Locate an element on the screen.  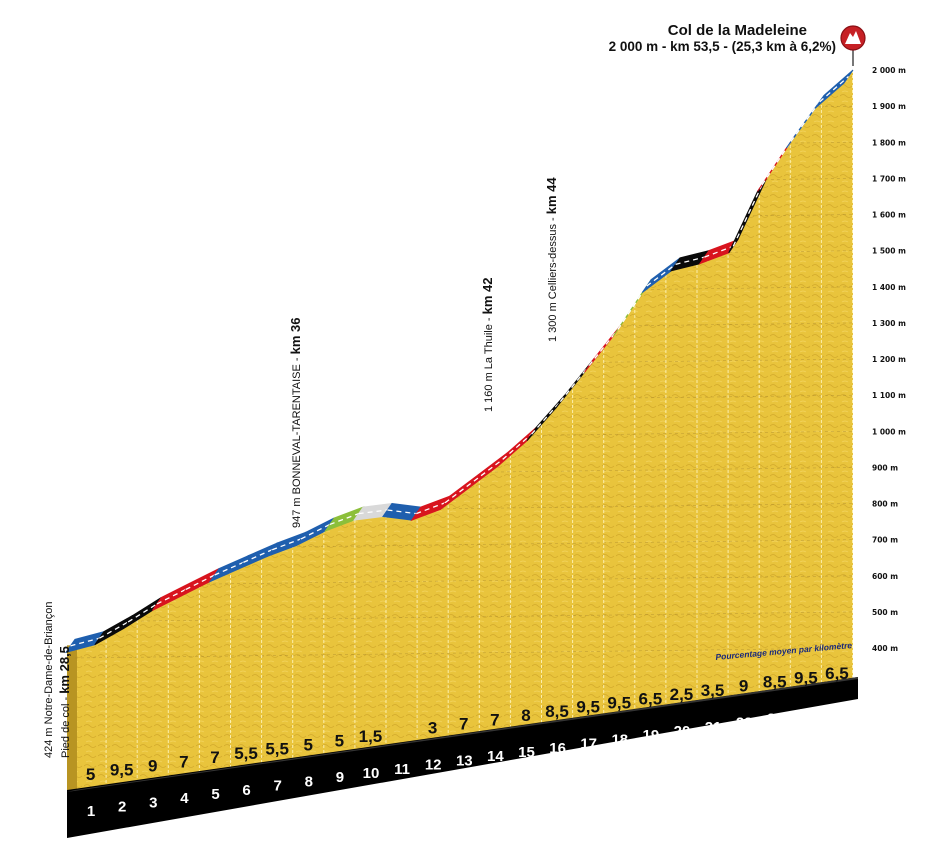
km-label: 4 is located at coordinates (184, 798).